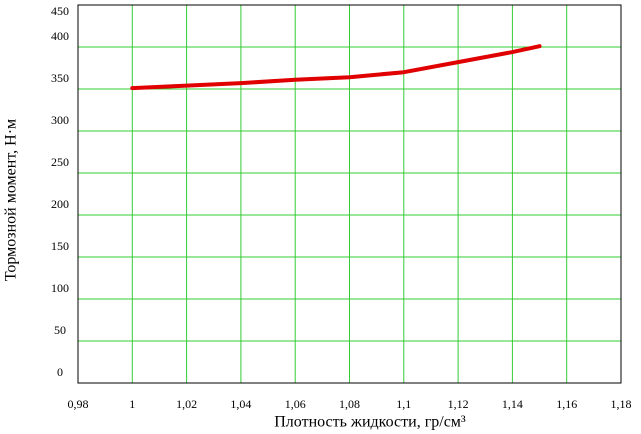  Describe the element at coordinates (60, 330) in the screenshot. I see `y-tick-label: 50` at that location.